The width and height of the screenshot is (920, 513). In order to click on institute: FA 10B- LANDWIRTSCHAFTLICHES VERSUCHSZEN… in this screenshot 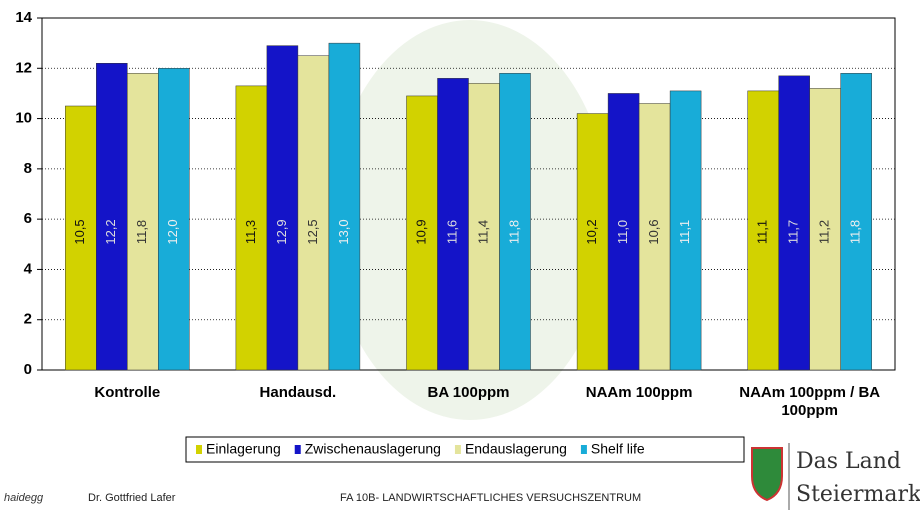, I will do `click(490, 498)`.